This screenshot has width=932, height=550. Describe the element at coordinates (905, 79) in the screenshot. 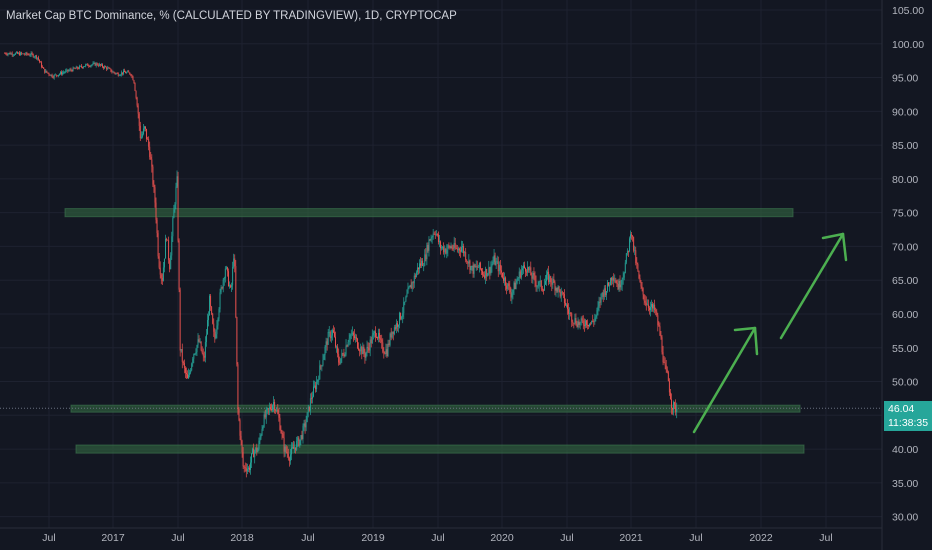

I see `y-tick-label: 95.00` at that location.